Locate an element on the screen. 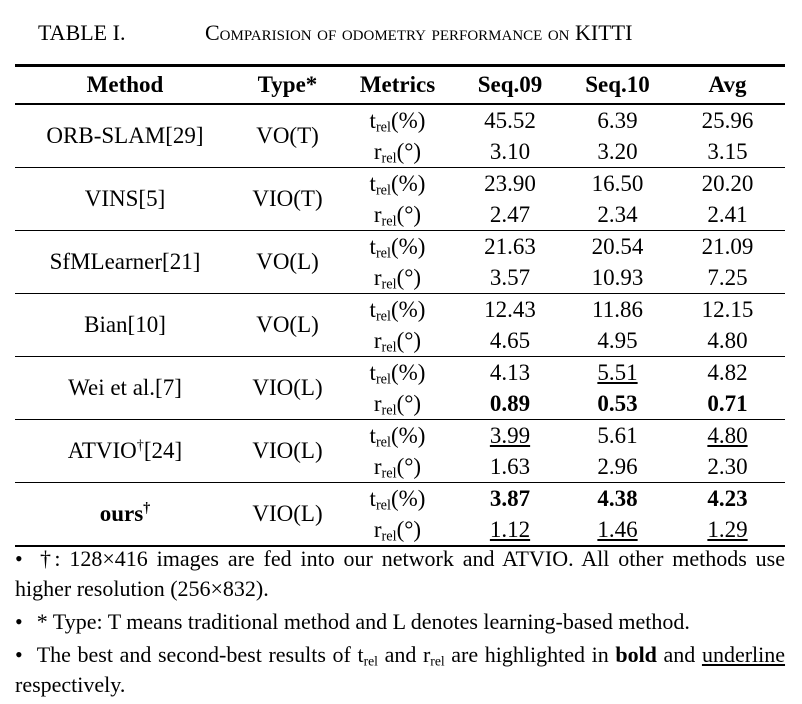 The image size is (802, 704). rich-text: 0.71 is located at coordinates (727, 403).